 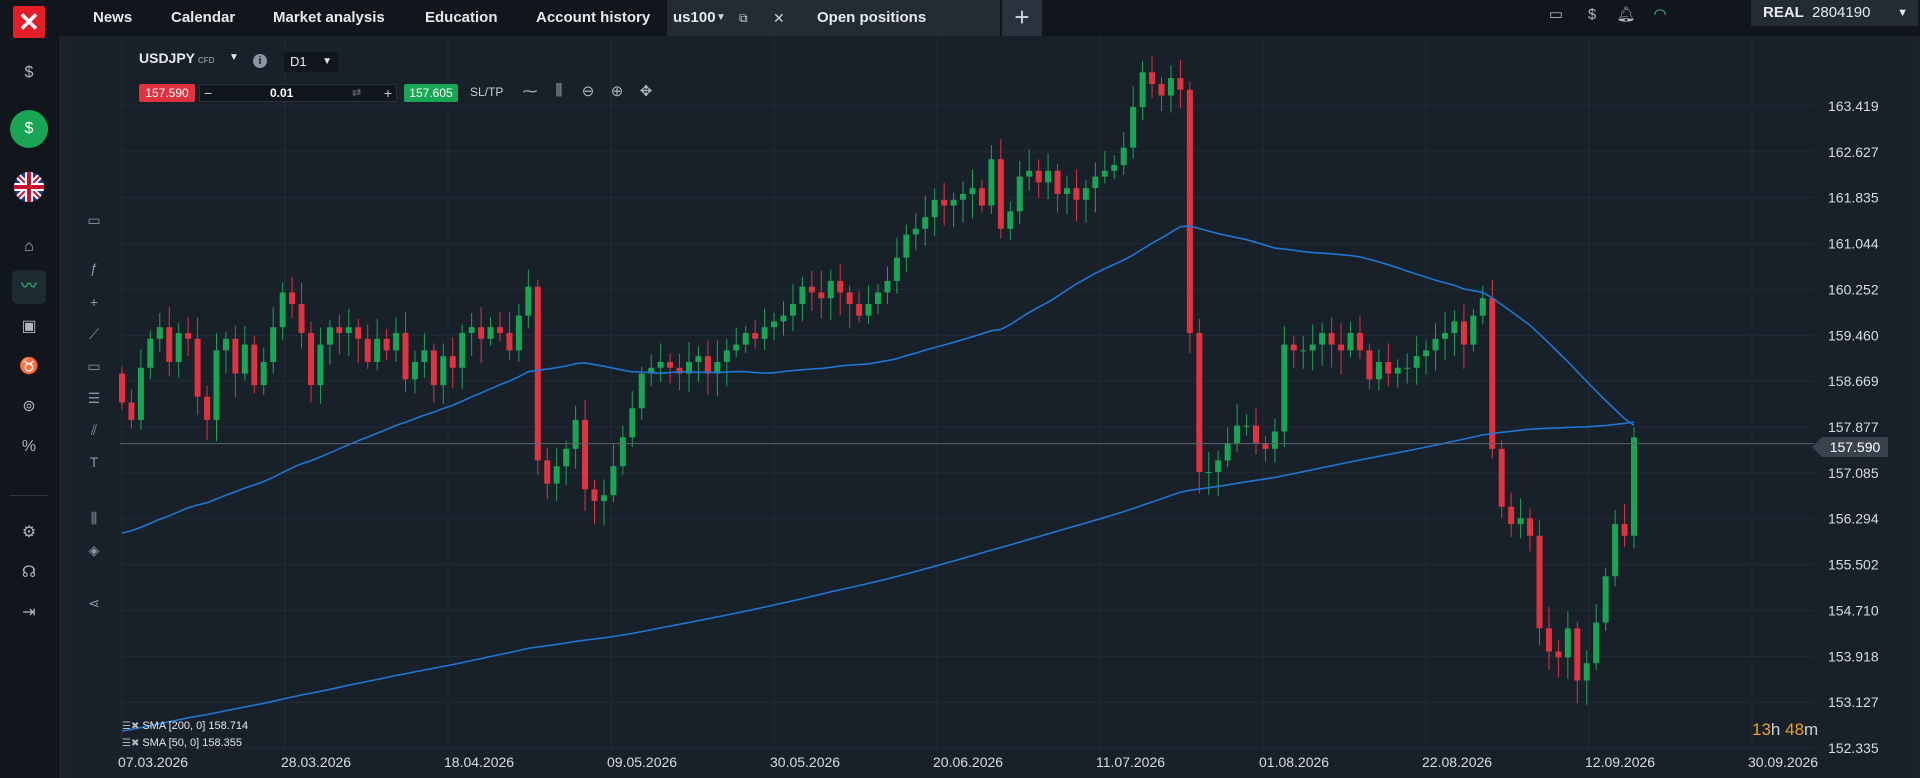 I want to click on zoom-in-icon: ⊕, so click(x=617, y=91).